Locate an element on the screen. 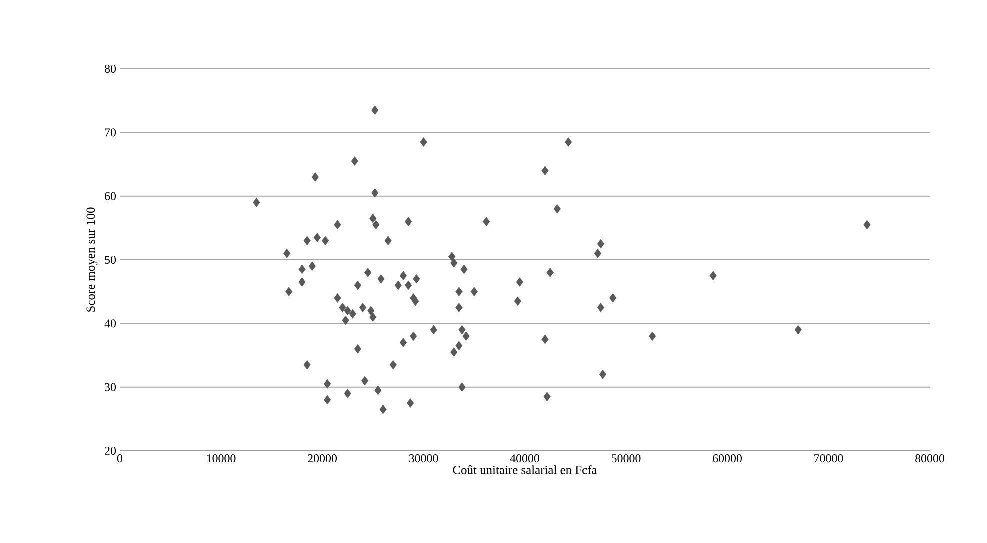 This screenshot has height=543, width=987. x-tick-label: 50000 is located at coordinates (626, 458).